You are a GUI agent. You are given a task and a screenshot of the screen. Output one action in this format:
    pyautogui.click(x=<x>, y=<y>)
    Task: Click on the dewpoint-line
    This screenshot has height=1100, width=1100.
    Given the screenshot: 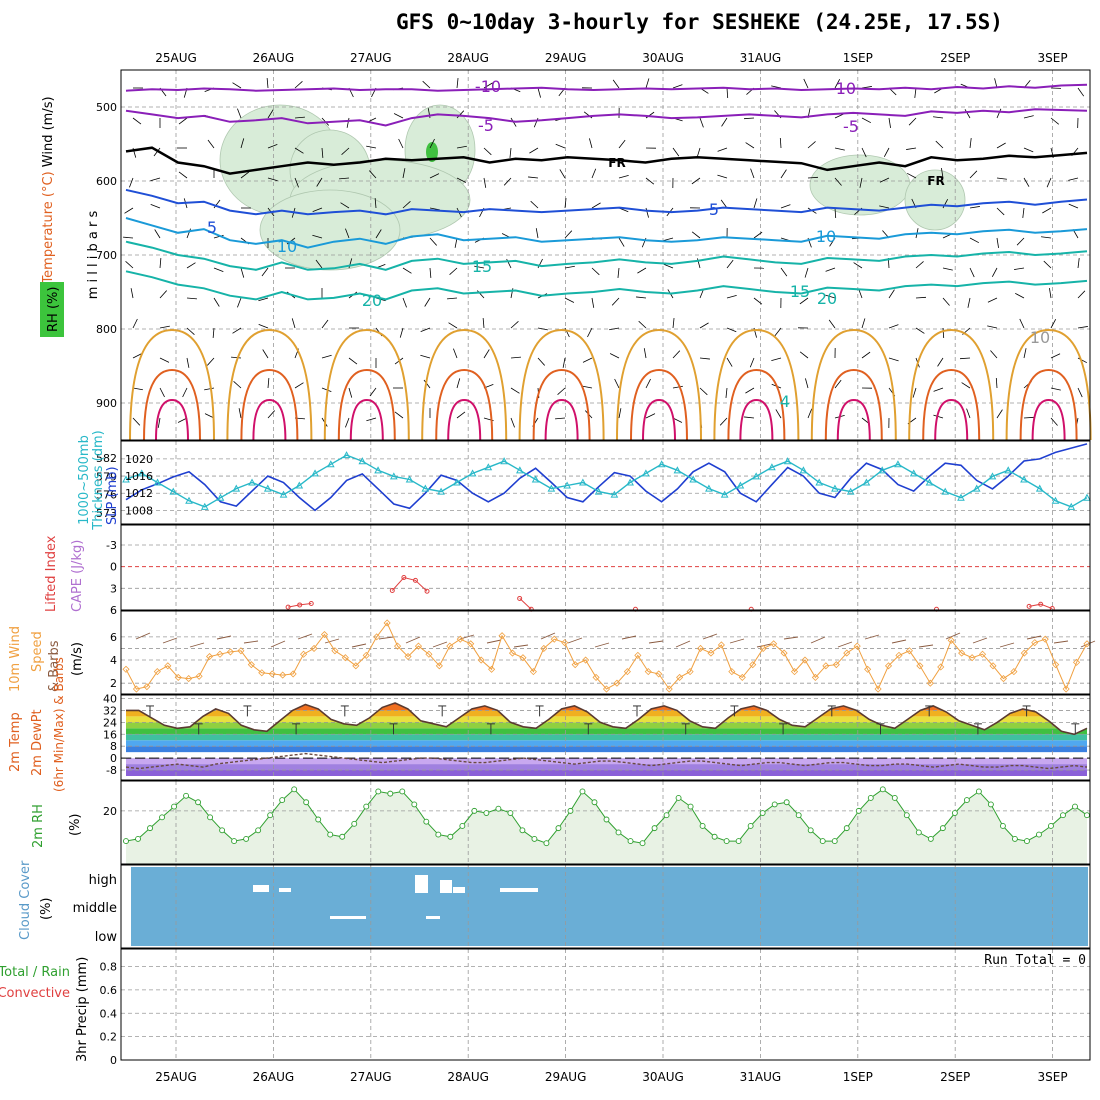 What is the action you would take?
    pyautogui.click(x=606, y=761)
    